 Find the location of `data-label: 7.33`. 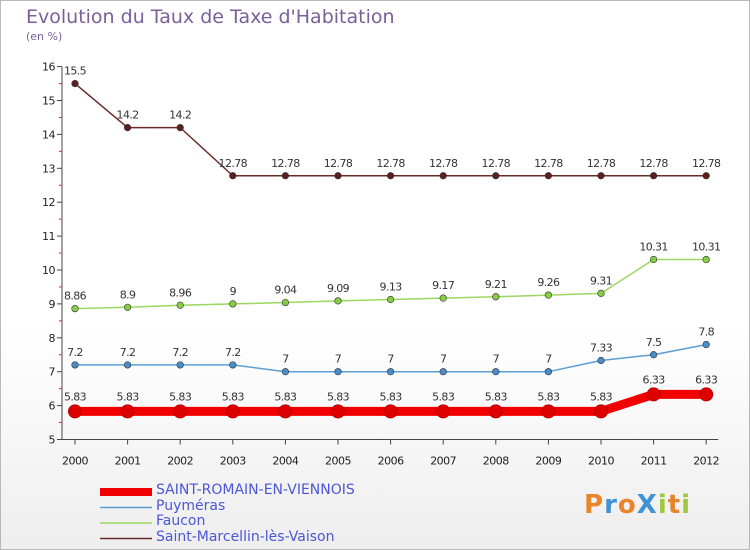

data-label: 7.33 is located at coordinates (601, 348).